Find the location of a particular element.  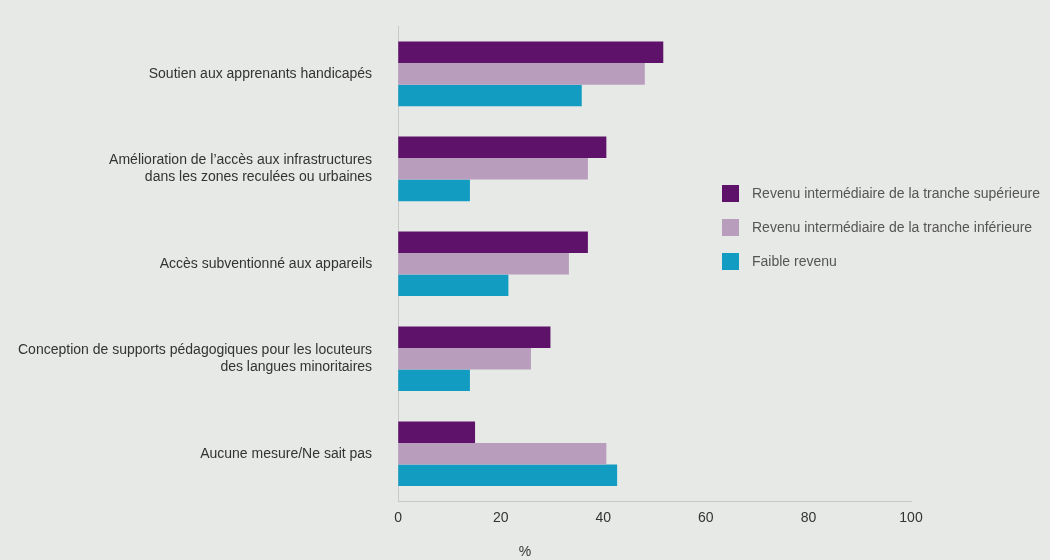

x-tick-label: 20 is located at coordinates (500, 517).